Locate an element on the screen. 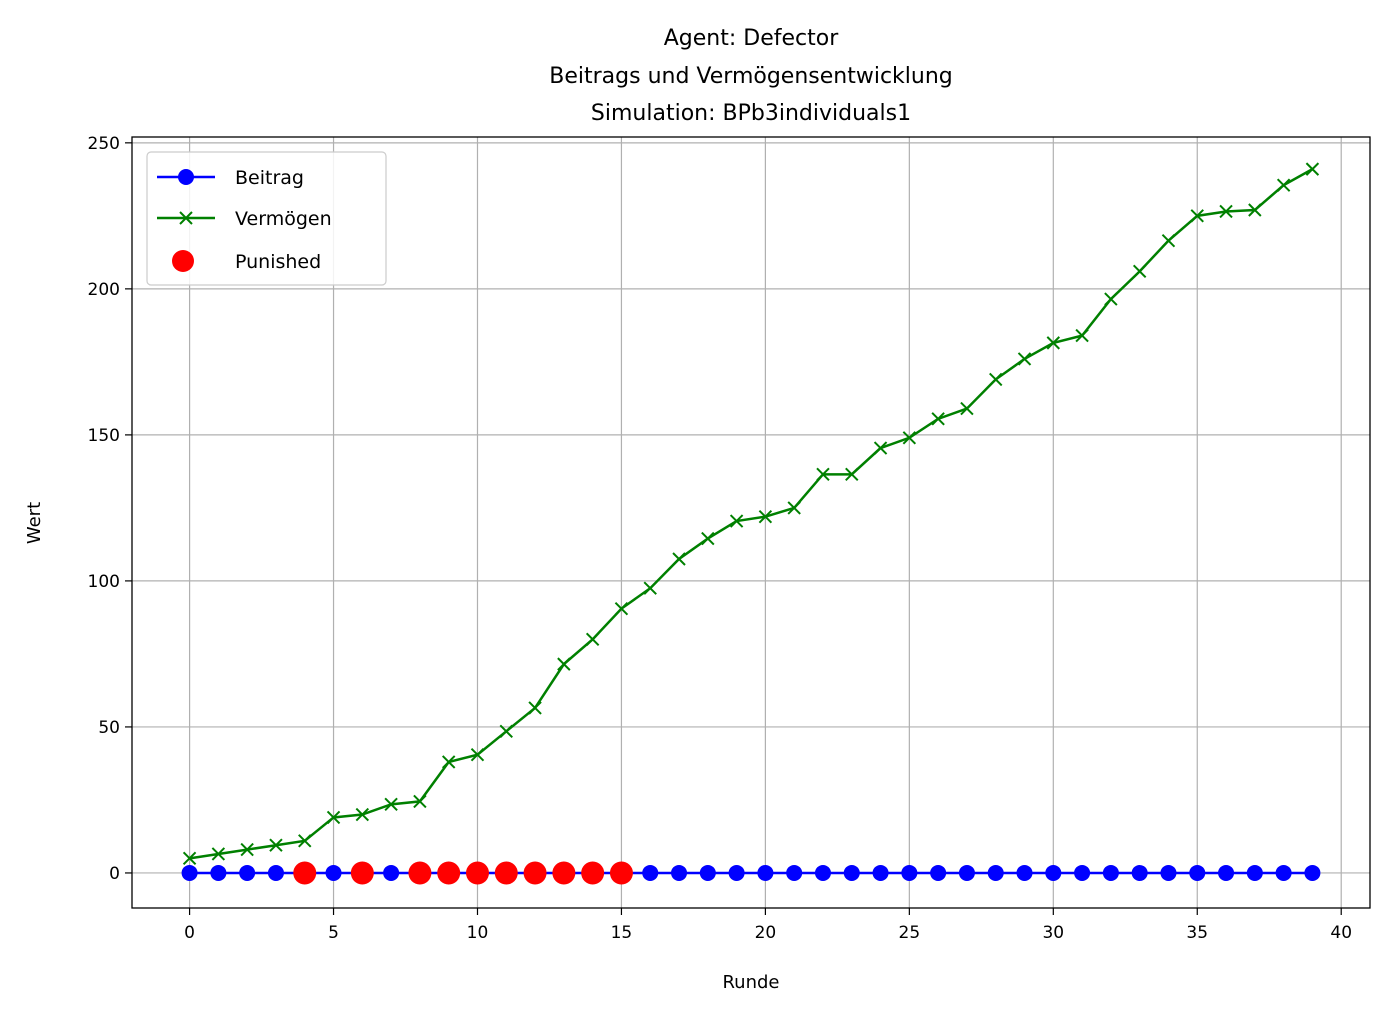 The image size is (1391, 1015). legend-punished-label: Punished is located at coordinates (278, 262).